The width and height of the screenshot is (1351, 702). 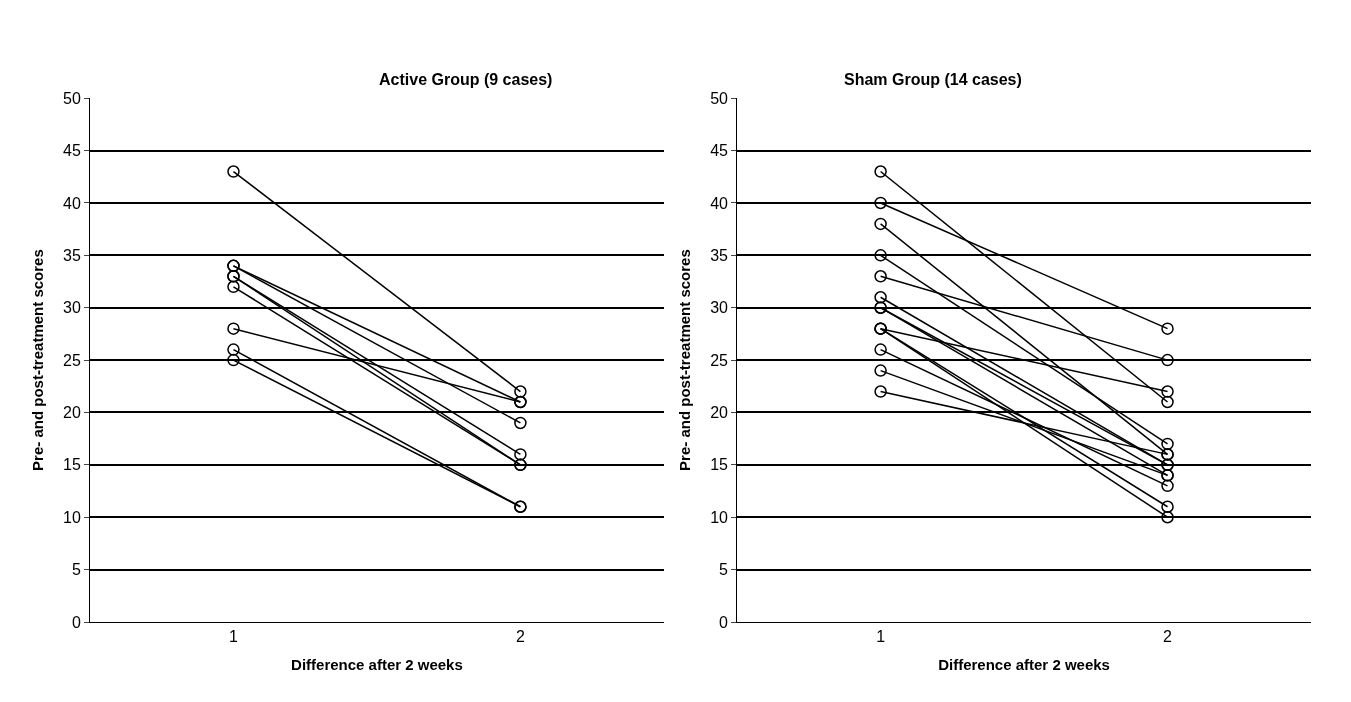 I want to click on chart-title: Active Group (9 cases), so click(x=466, y=79).